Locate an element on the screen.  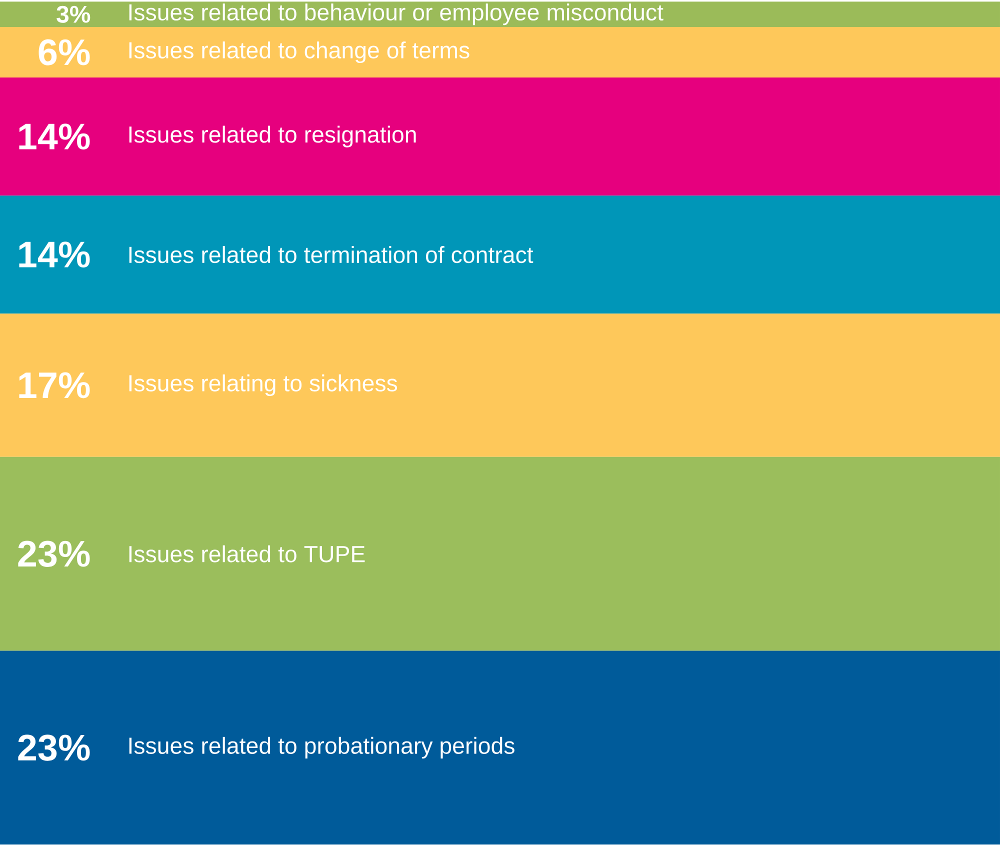
series-label: Issues relating to sickness is located at coordinates (263, 385).